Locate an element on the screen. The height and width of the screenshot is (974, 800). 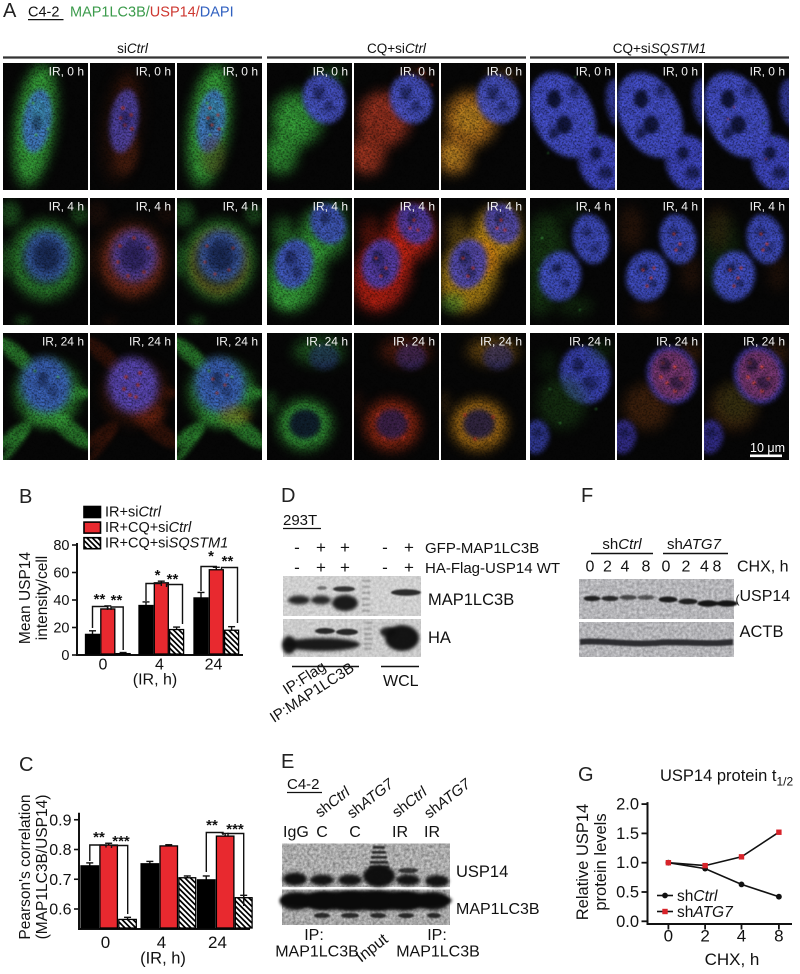
svg-text: 80 is located at coordinates (61, 546).